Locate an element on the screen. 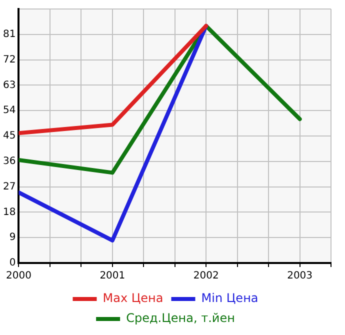  y-tick-label: 36 is located at coordinates (9, 161).